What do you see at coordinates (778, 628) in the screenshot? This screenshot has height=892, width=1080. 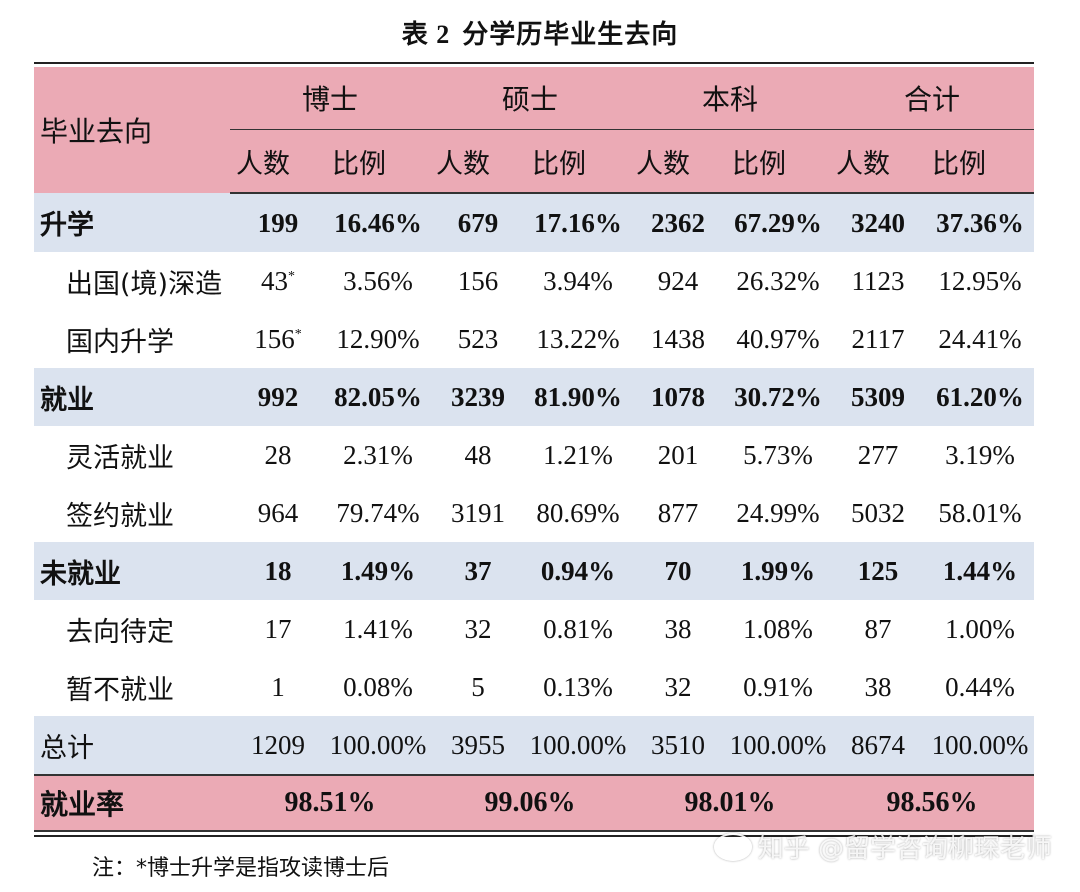 I see `cell: 1.08%` at bounding box center [778, 628].